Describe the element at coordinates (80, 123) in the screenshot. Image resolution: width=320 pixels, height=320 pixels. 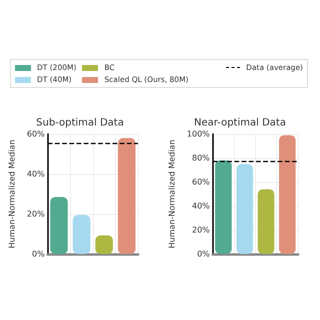
I see `chart-title: Sub-optimal Data` at that location.